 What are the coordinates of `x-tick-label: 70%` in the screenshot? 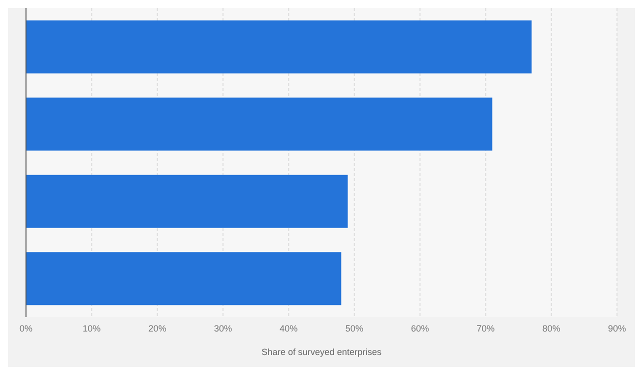 It's located at (485, 328).